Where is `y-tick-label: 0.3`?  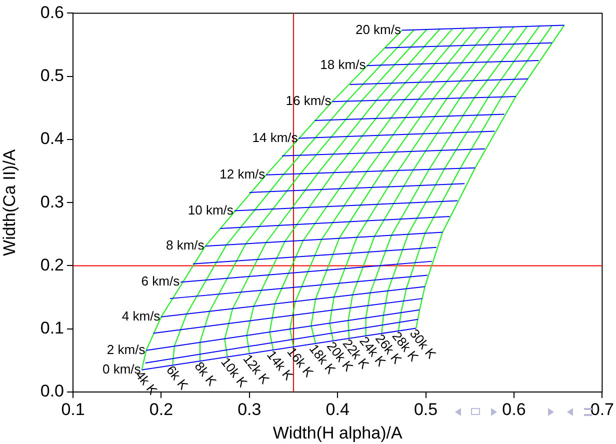
y-tick-label: 0.3 is located at coordinates (52, 202).